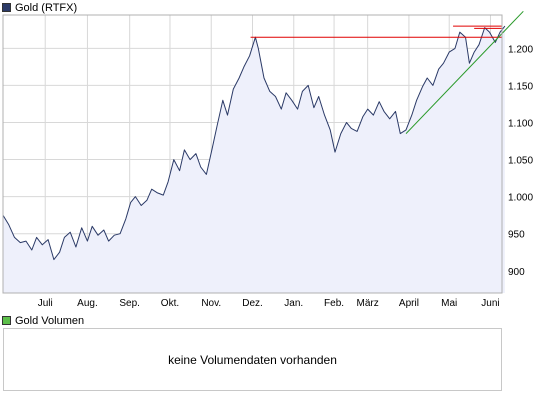 The height and width of the screenshot is (405, 554). Describe the element at coordinates (50, 320) in the screenshot. I see `volume-legend-label: Gold Volumen` at that location.